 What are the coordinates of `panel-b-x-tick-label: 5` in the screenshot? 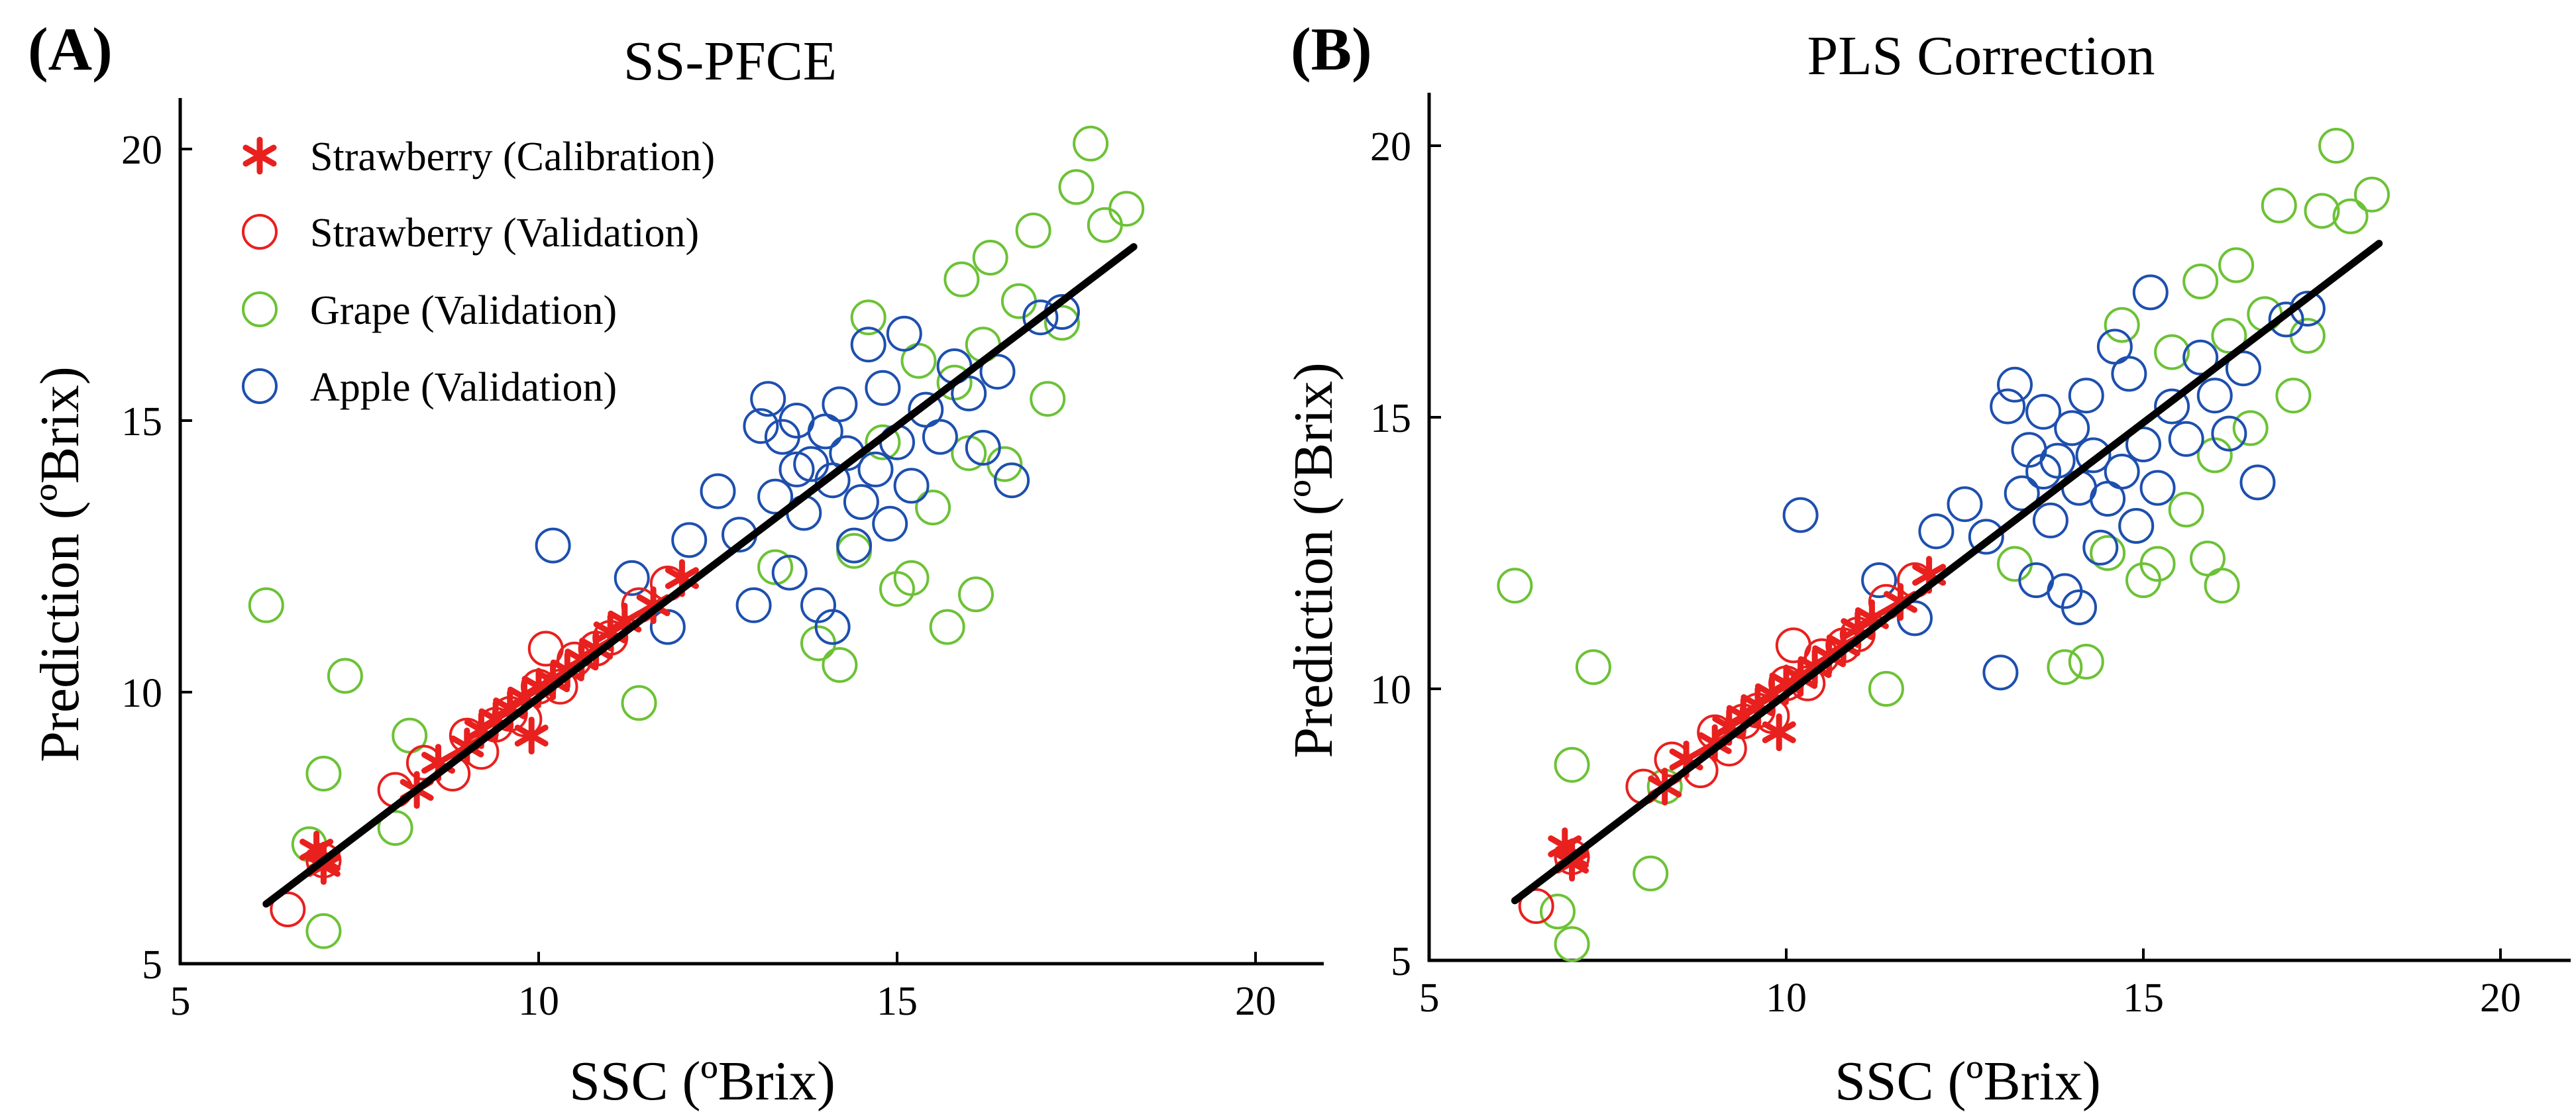 It's located at (1430, 998).